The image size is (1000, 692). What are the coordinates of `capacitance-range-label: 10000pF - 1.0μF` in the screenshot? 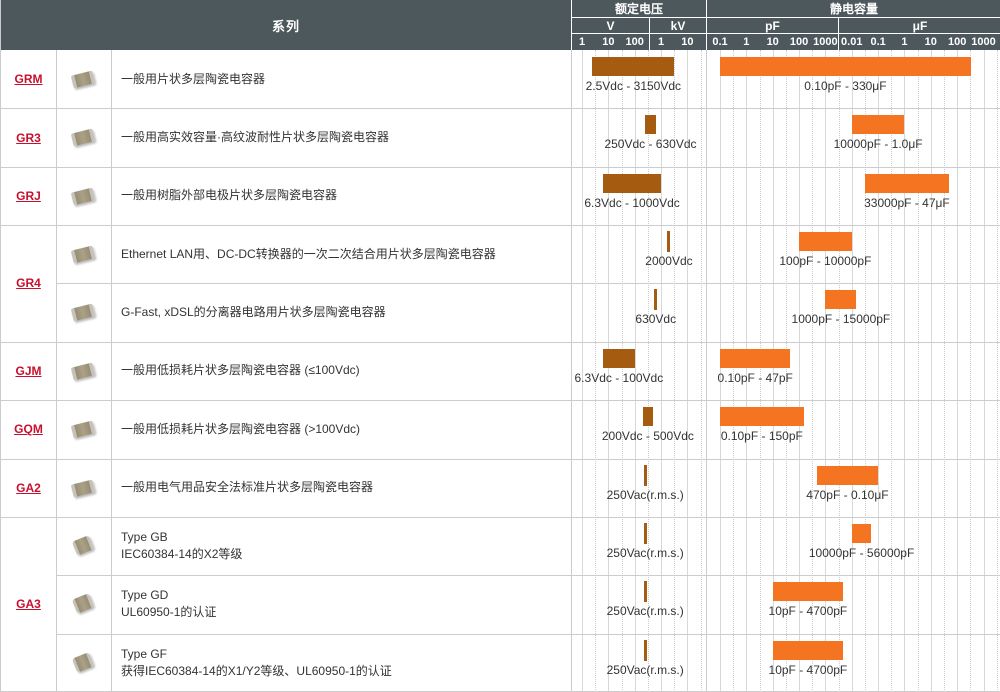 It's located at (878, 144).